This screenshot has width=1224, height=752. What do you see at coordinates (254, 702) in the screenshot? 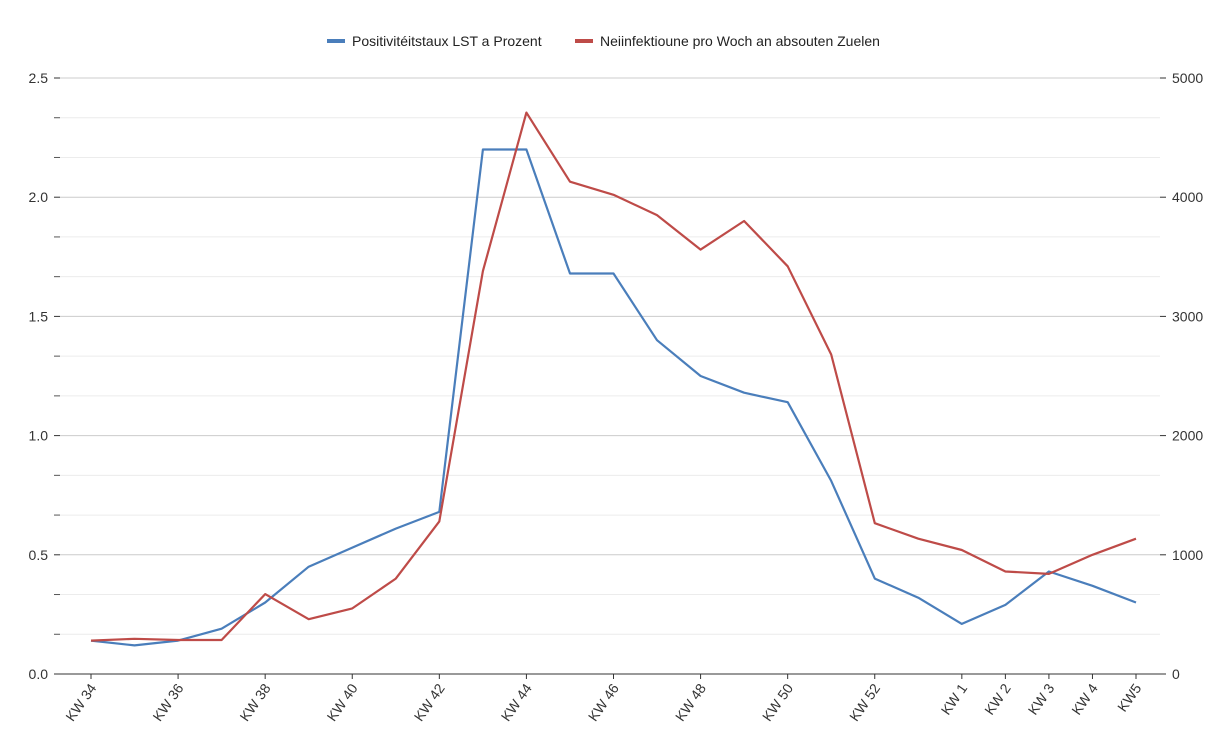
I see `x-tick-label: KW 38` at bounding box center [254, 702].